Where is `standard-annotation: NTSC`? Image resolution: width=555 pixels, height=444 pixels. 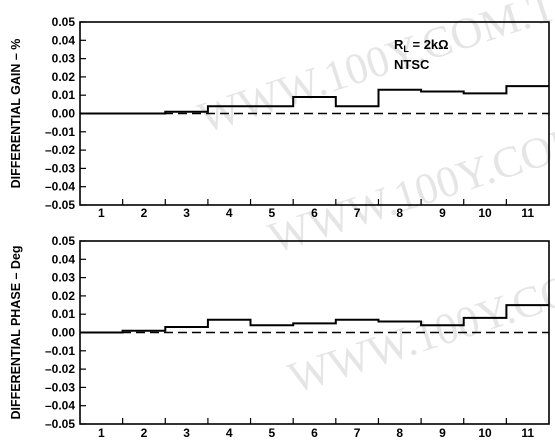
standard-annotation: NTSC is located at coordinates (412, 64).